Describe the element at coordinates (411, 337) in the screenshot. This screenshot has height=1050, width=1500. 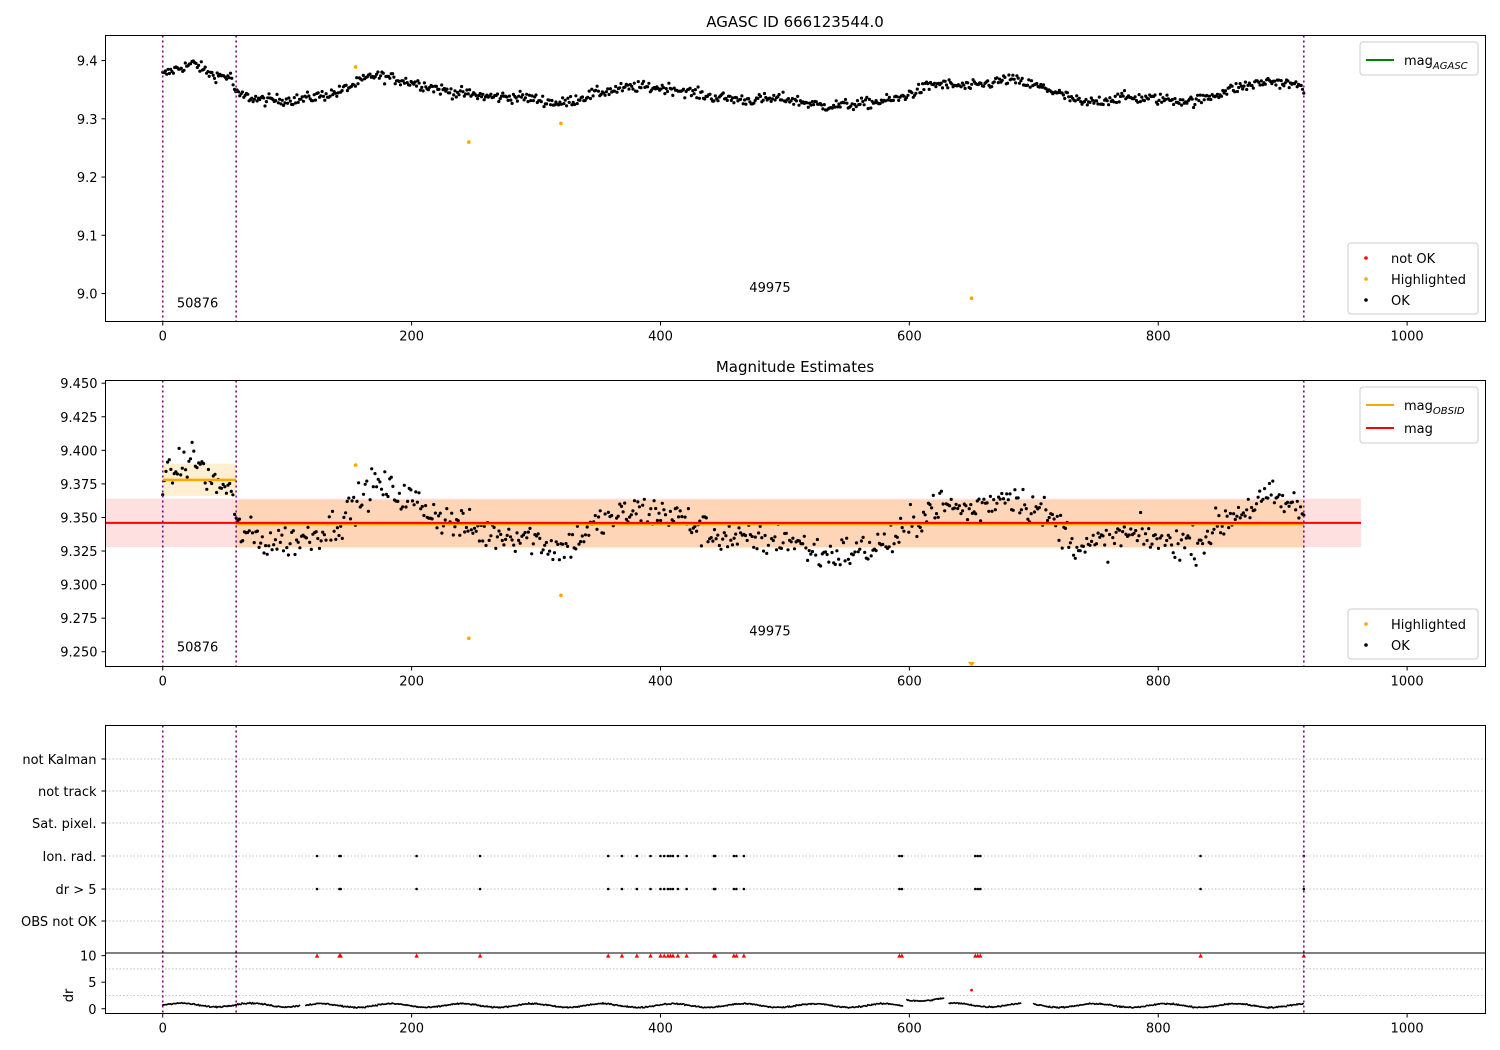
I see `x-tick-label: 200` at that location.